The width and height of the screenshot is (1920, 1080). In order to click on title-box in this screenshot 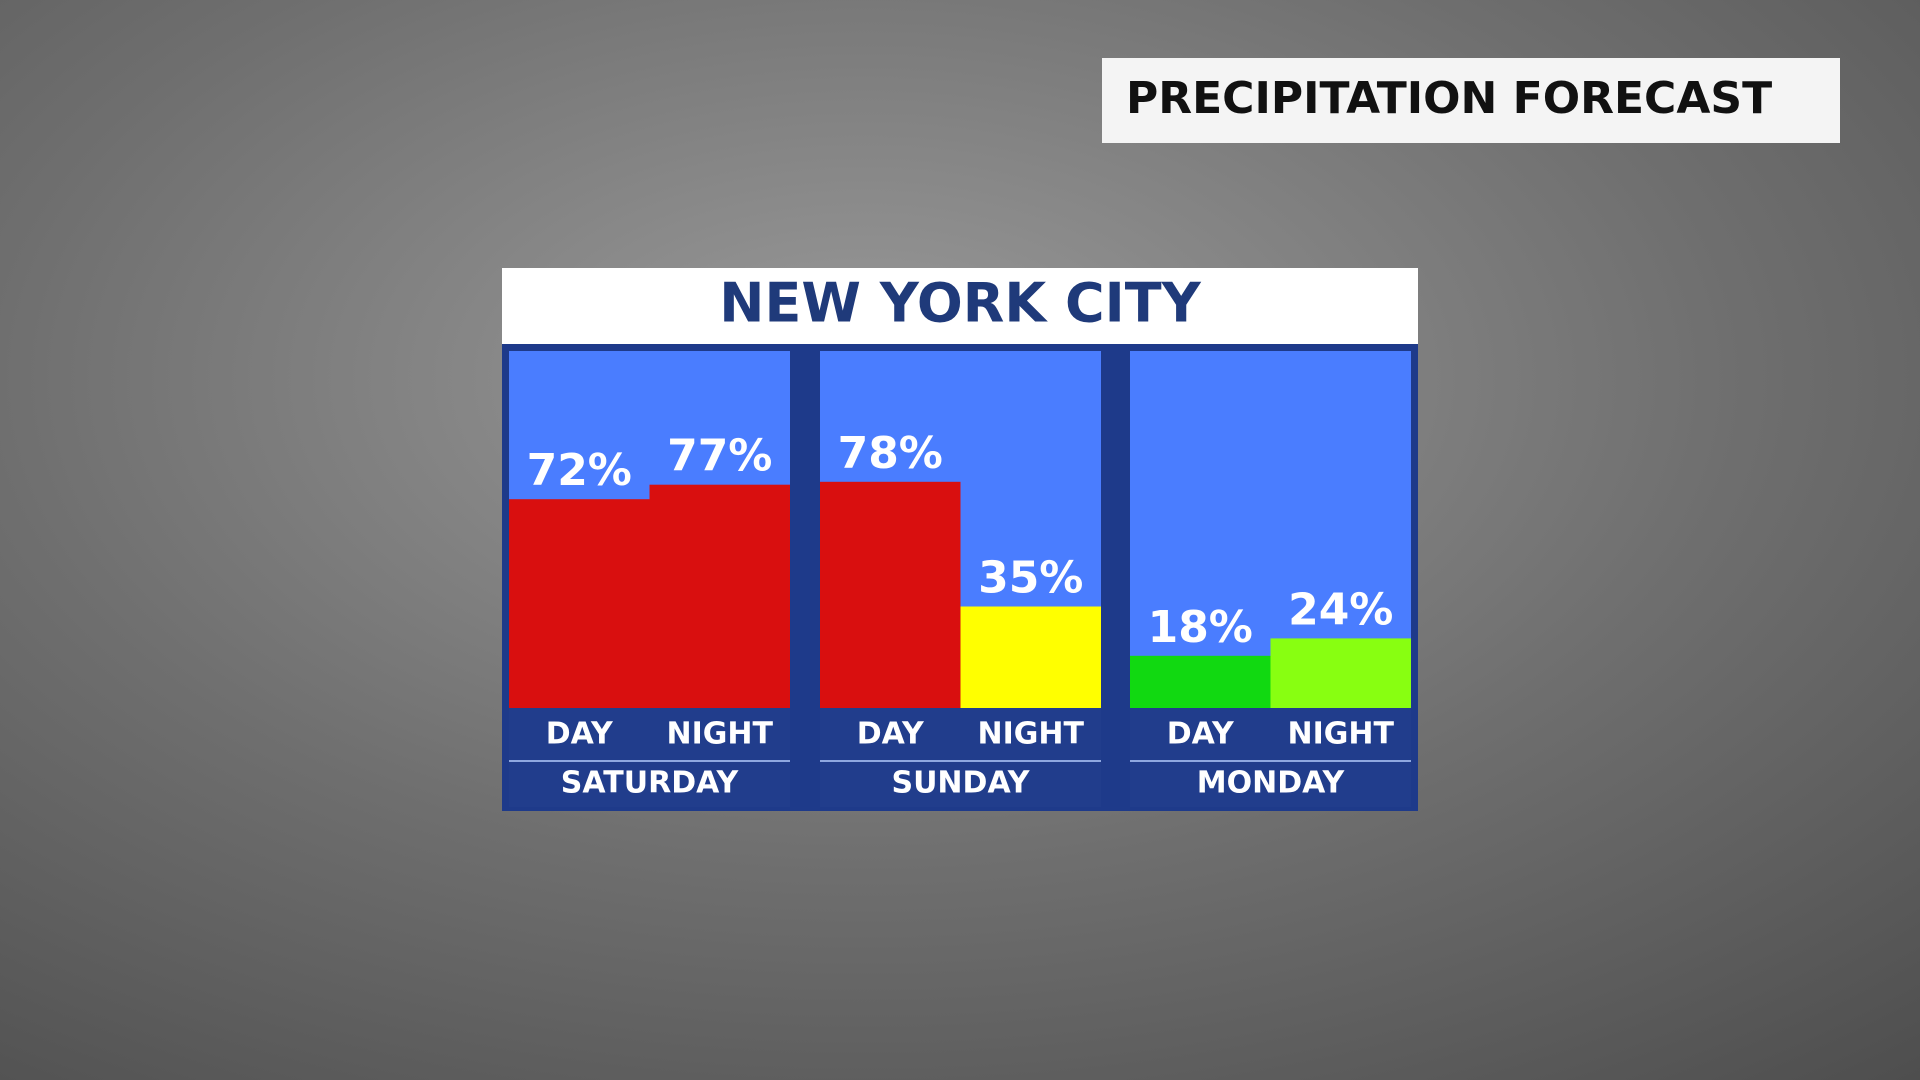, I will do `click(960, 306)`.